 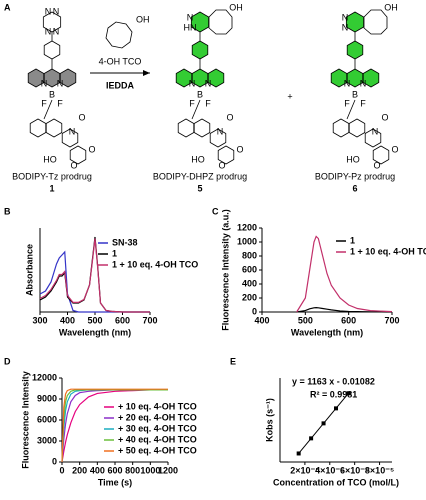 What do you see at coordinates (25, 420) in the screenshot?
I see `y-axis-label: Fluorescence Intensity` at bounding box center [25, 420].